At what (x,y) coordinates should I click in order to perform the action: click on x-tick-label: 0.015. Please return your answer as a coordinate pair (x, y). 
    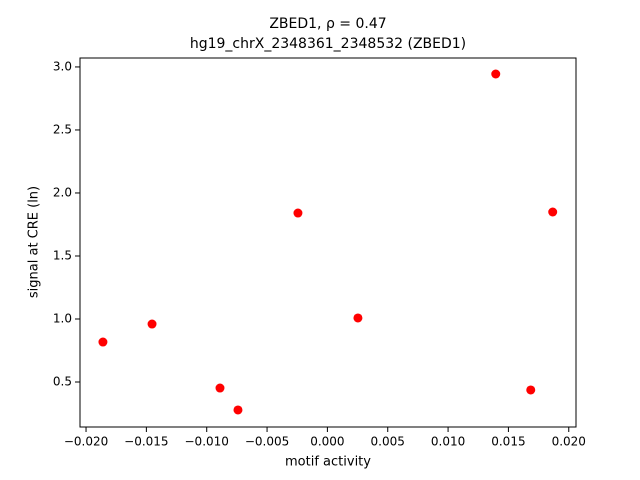
    Looking at the image, I should click on (508, 442).